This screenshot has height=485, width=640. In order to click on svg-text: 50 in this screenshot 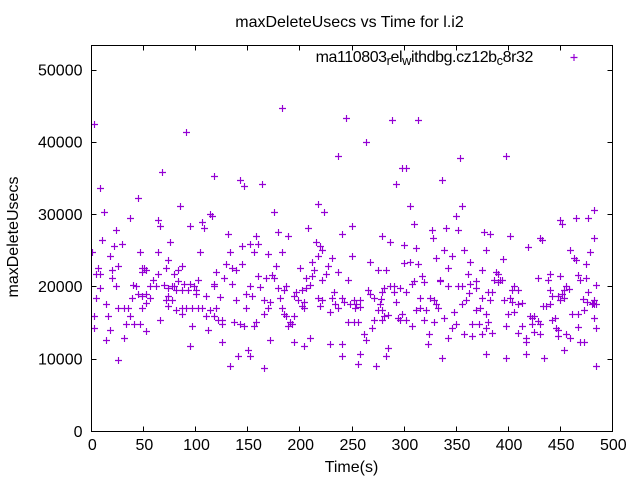, I will do `click(145, 445)`.